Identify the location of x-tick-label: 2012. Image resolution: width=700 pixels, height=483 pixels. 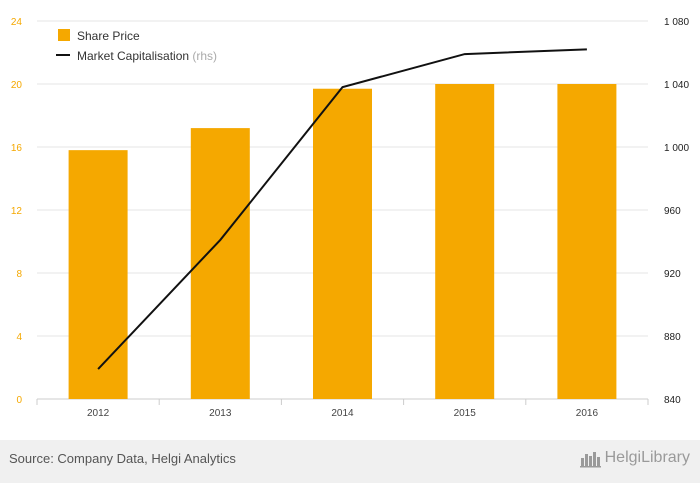
(98, 413).